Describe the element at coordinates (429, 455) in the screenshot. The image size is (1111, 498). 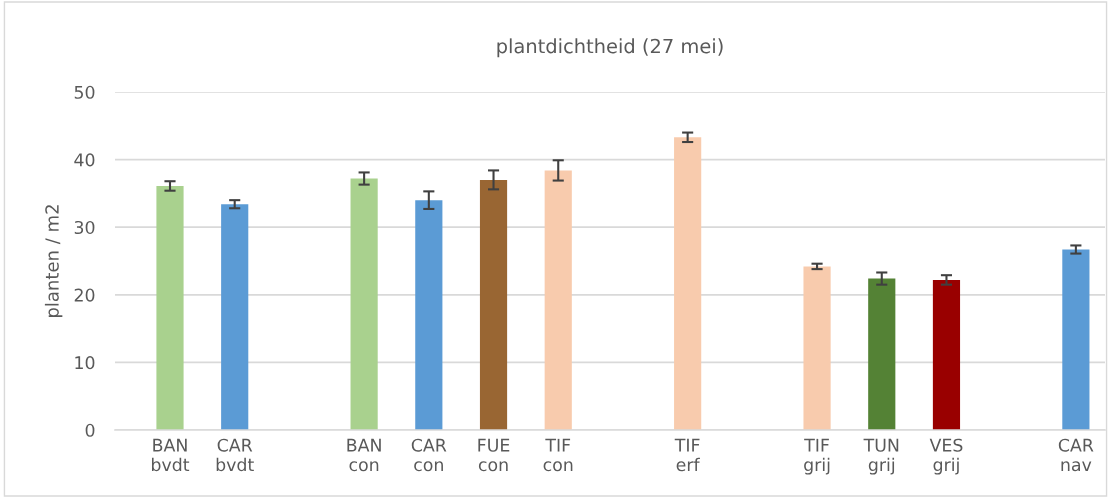
I see `x-tick-label: CAR con` at that location.